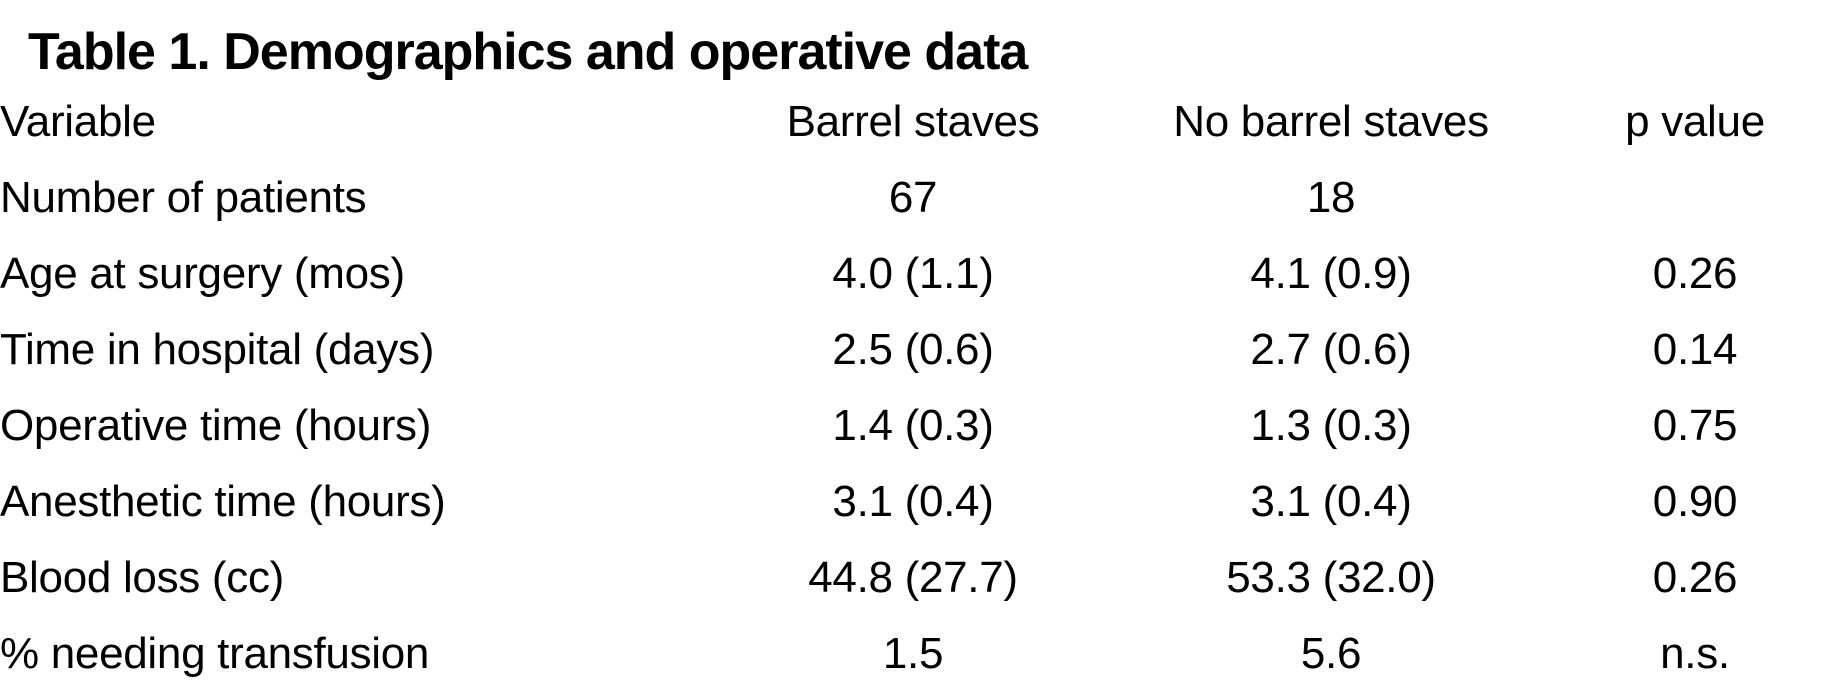 The height and width of the screenshot is (696, 1842). I want to click on cell-no-barrel-staves: 5.6, so click(1331, 653).